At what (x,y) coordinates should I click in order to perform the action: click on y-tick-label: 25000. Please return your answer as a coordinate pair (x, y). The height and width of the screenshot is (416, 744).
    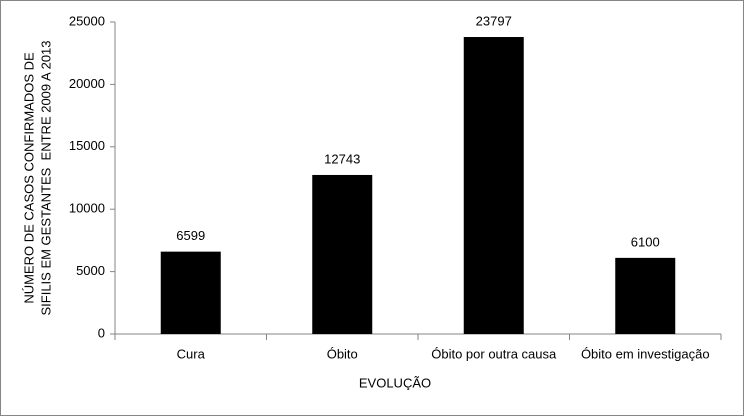
    Looking at the image, I should click on (87, 20).